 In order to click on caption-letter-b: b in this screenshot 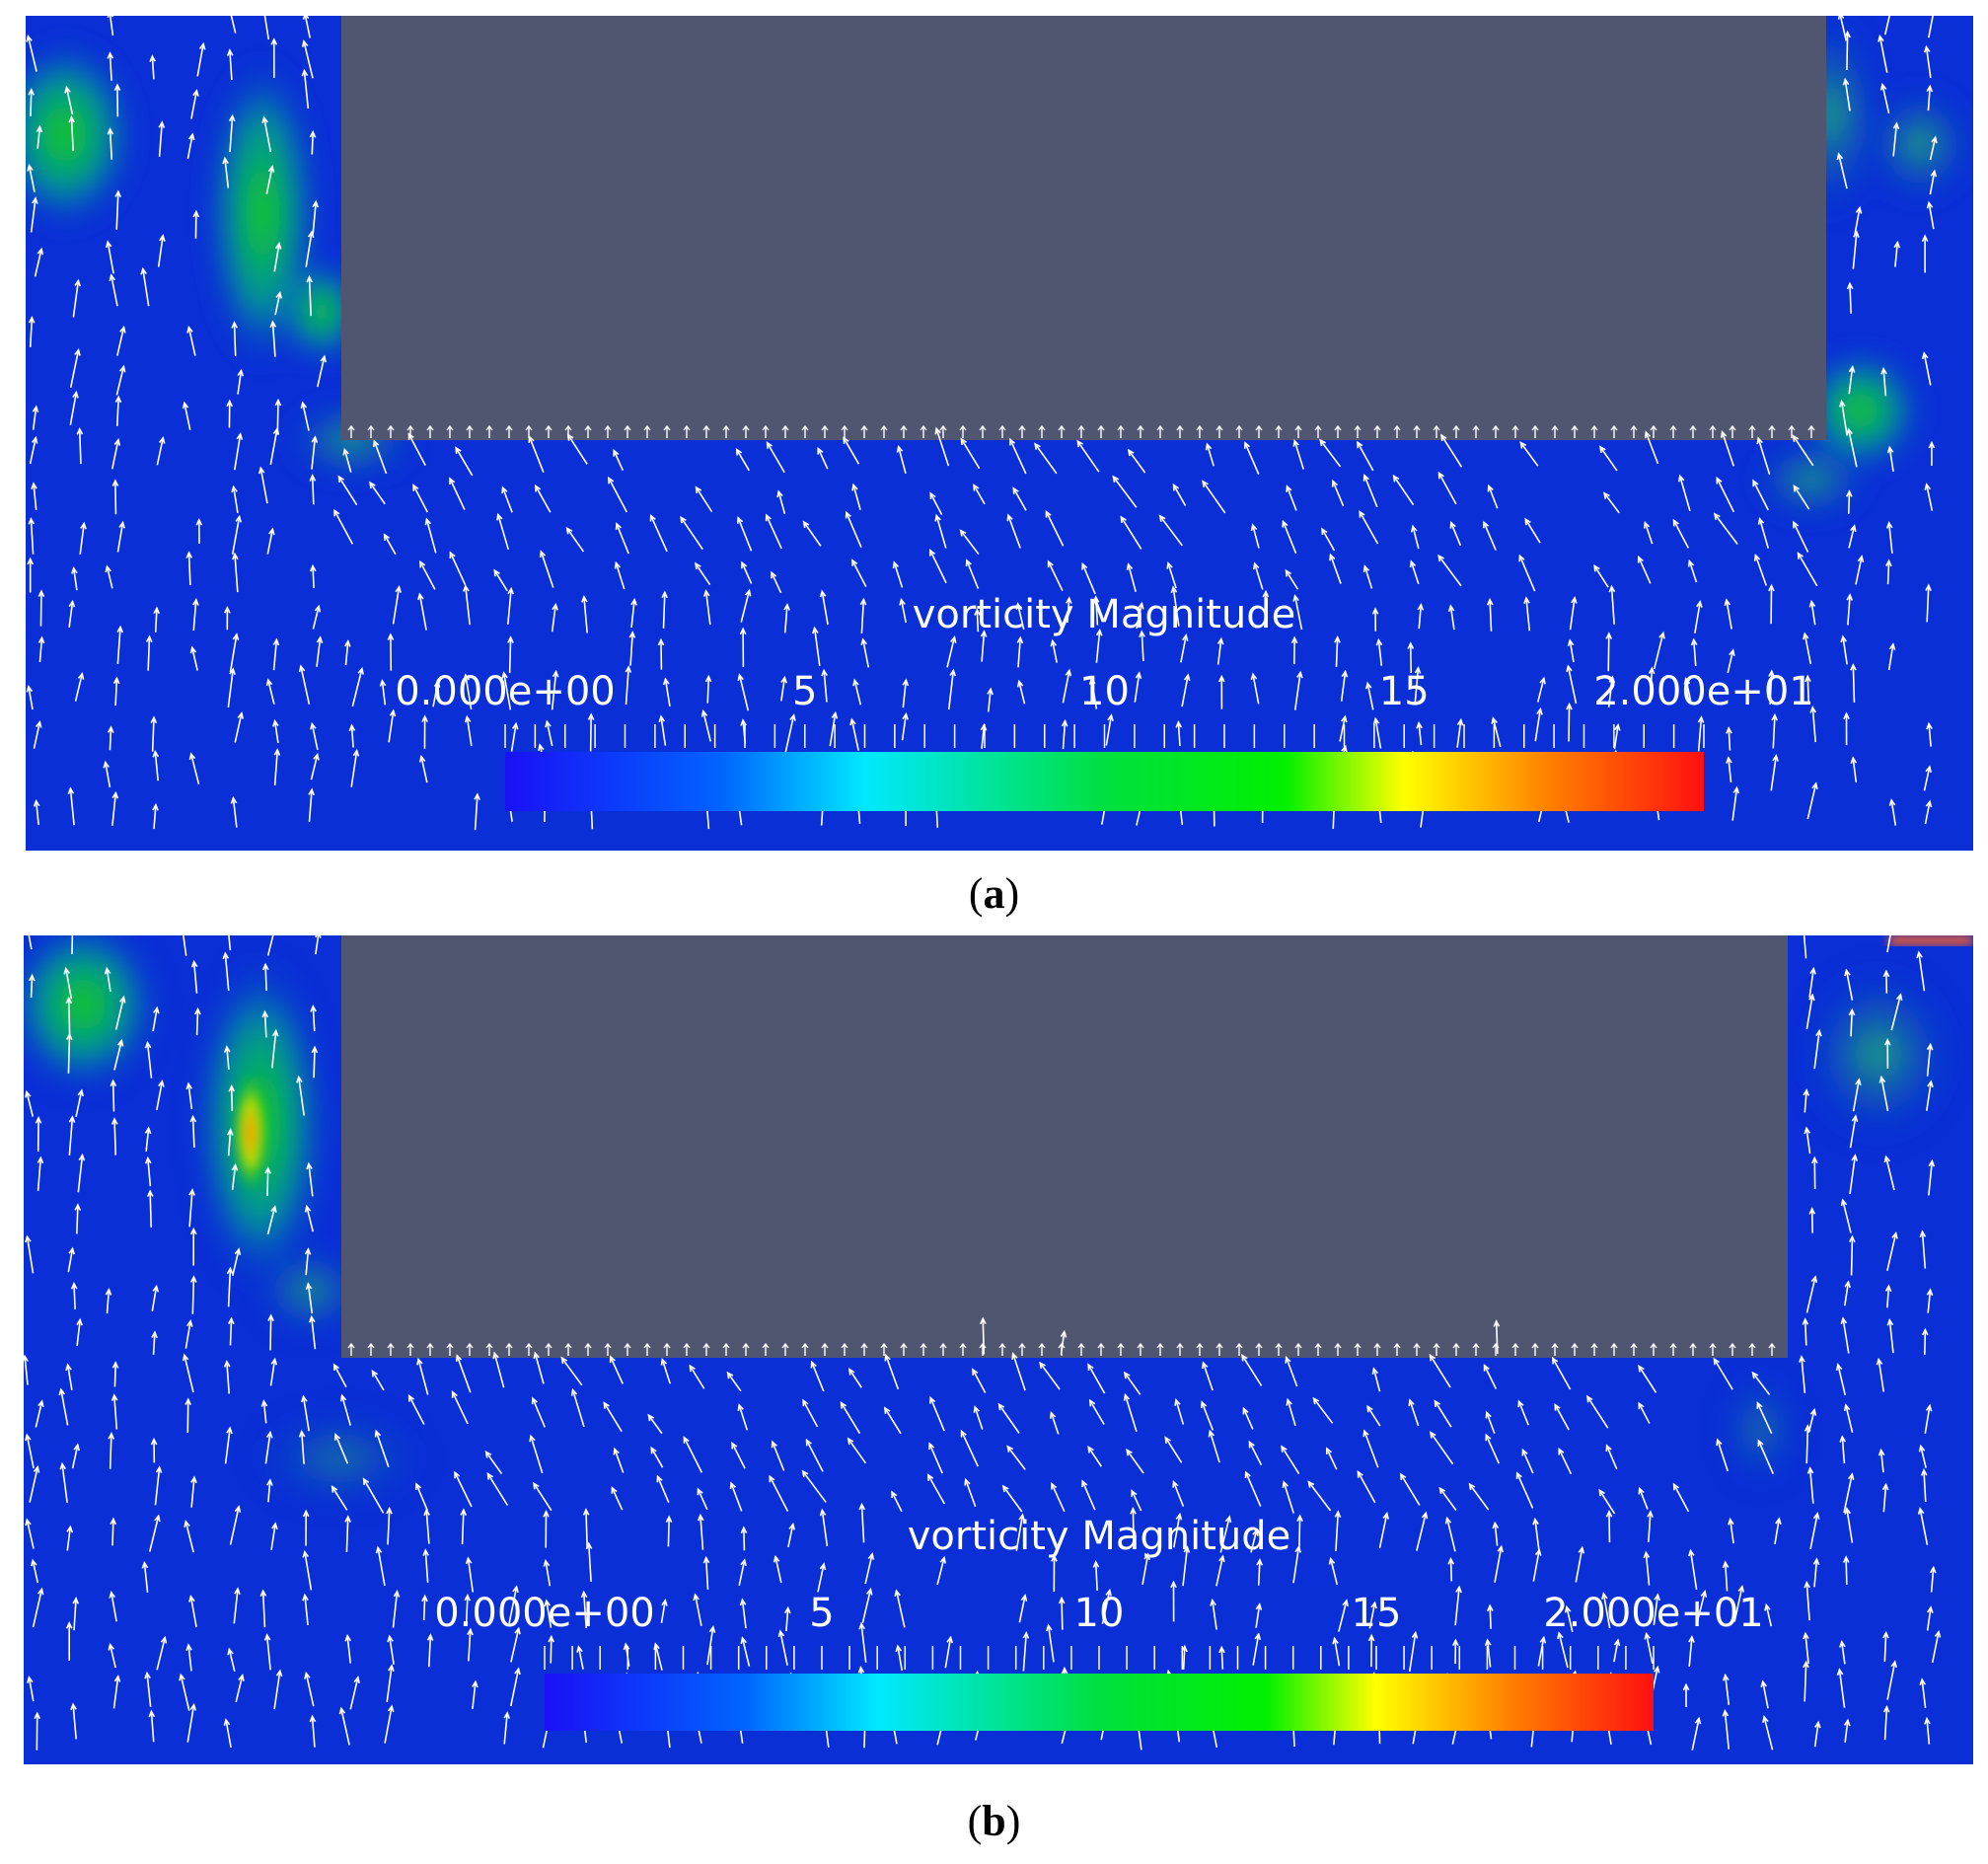, I will do `click(994, 1821)`.